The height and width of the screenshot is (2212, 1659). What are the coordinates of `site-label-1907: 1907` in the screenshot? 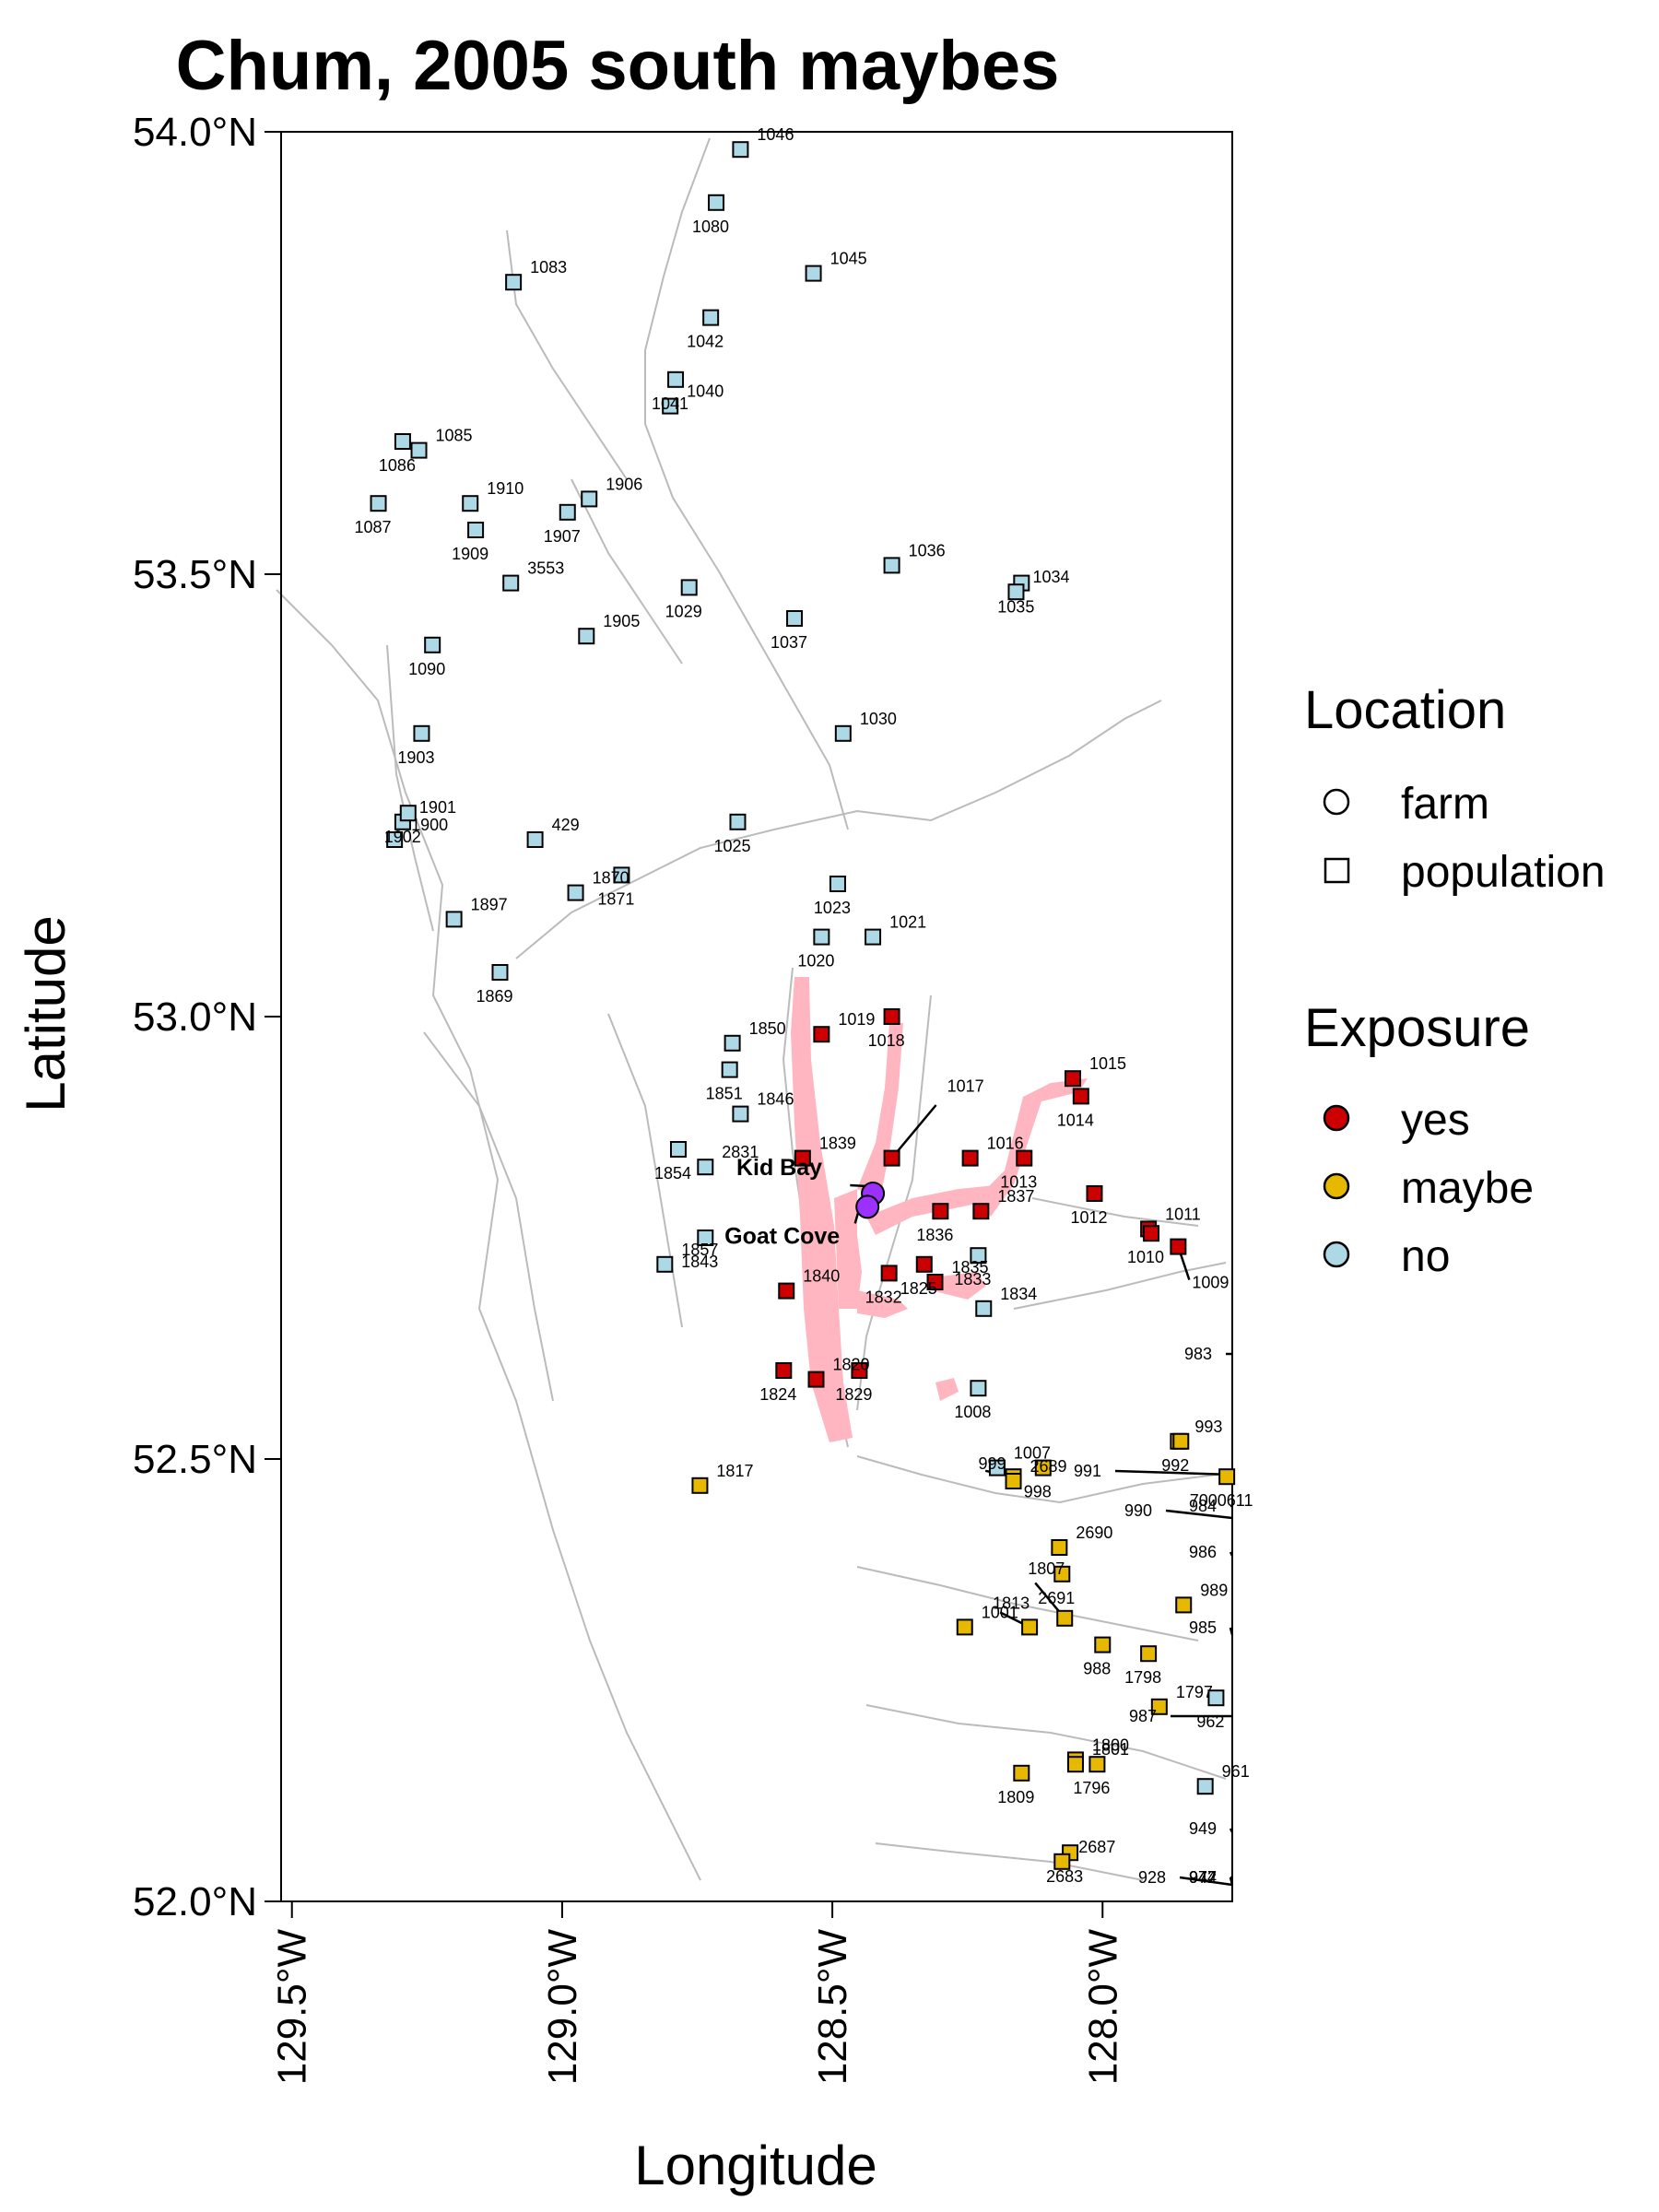 It's located at (562, 536).